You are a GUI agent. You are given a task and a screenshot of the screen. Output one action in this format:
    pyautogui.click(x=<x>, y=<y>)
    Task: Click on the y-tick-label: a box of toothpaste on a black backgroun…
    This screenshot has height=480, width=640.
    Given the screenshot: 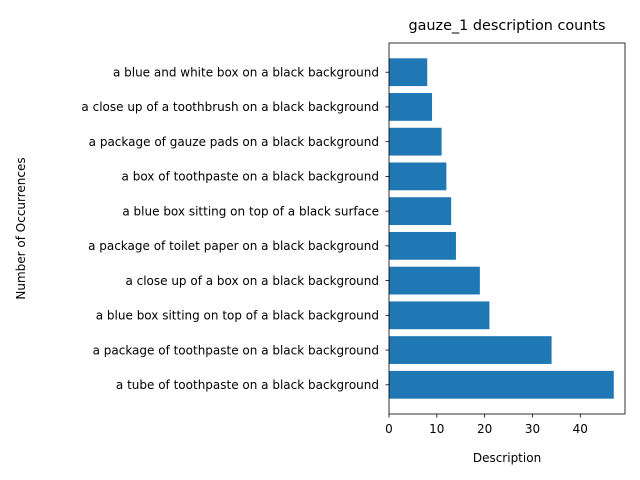 What is the action you would take?
    pyautogui.click(x=250, y=177)
    